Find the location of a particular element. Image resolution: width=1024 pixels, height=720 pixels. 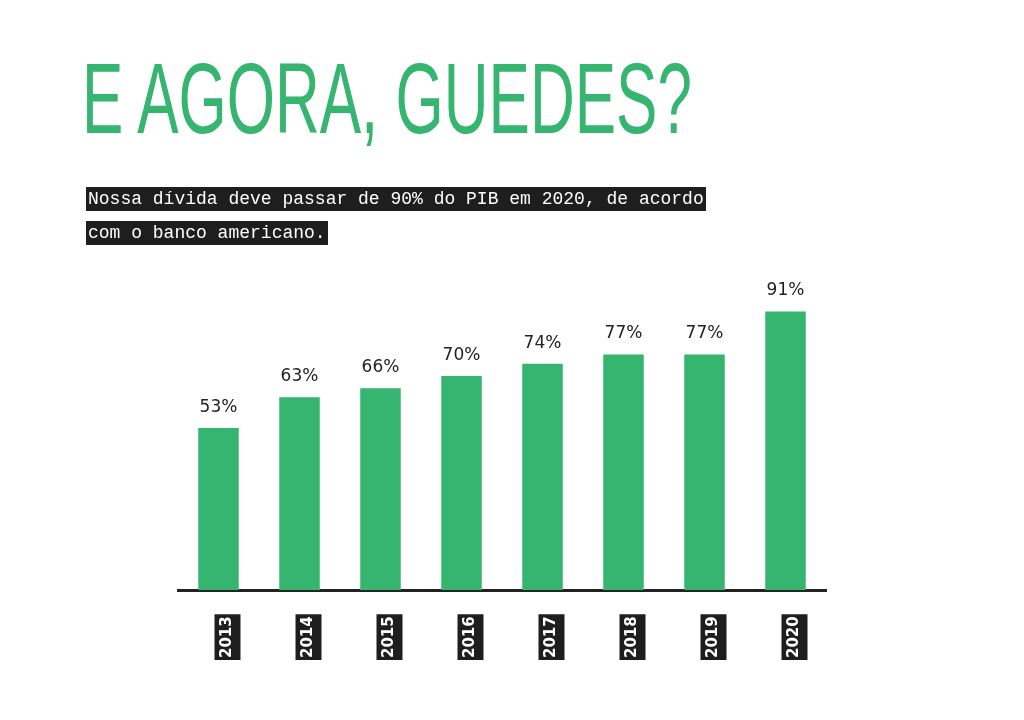

x-tick-label: 2018 is located at coordinates (631, 637).